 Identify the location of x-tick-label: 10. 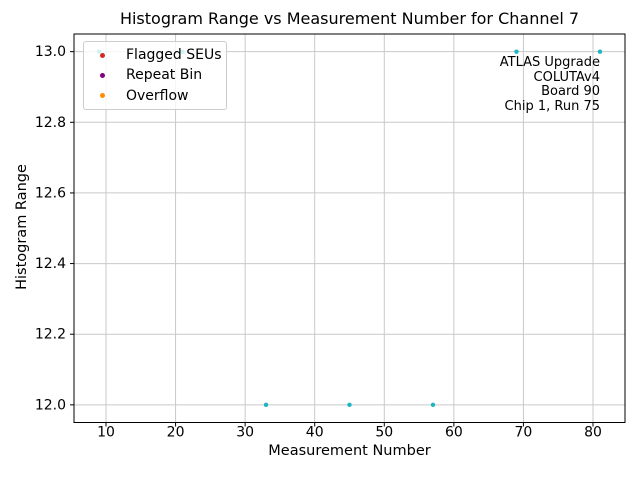
(106, 433).